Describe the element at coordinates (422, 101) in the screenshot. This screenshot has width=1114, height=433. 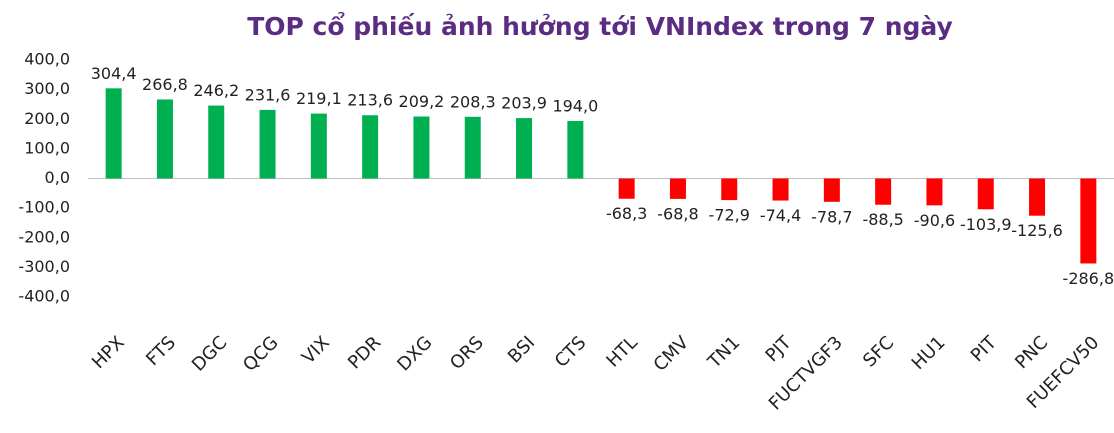
I see `value-label: 209,2` at that location.